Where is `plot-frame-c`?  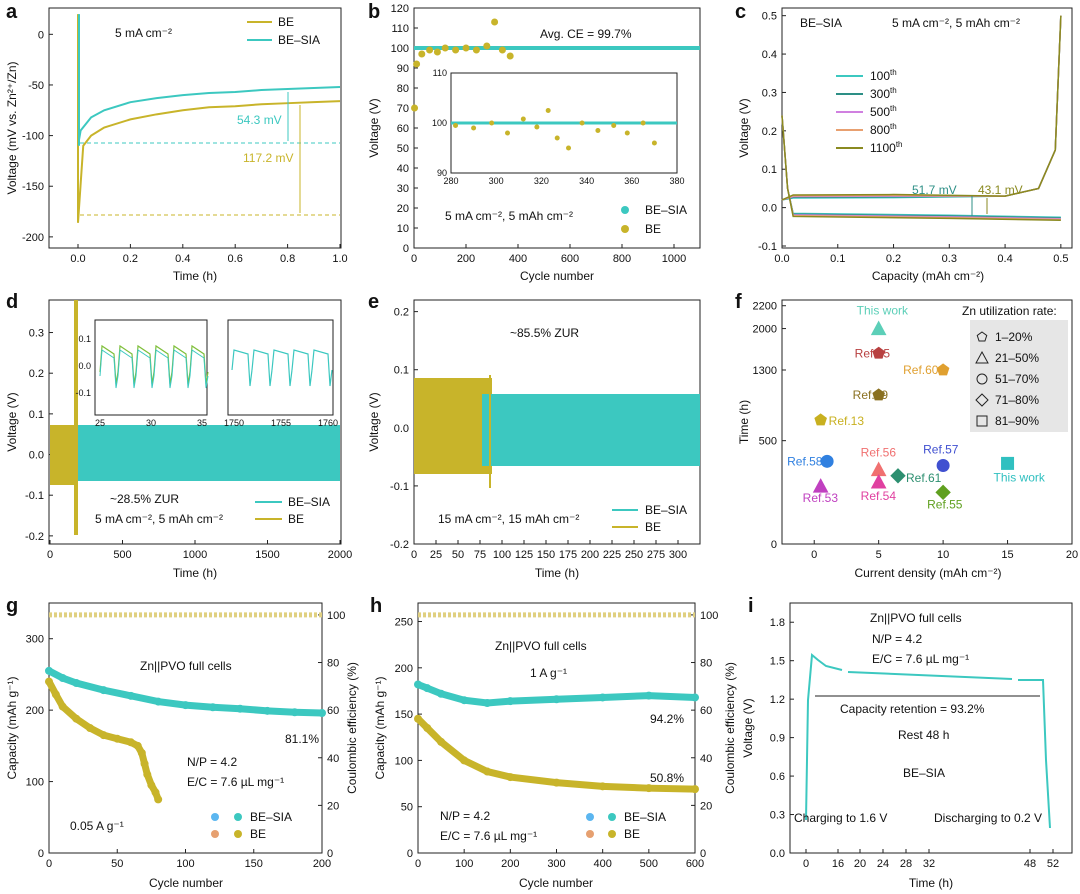 plot-frame-c is located at coordinates (927, 128).